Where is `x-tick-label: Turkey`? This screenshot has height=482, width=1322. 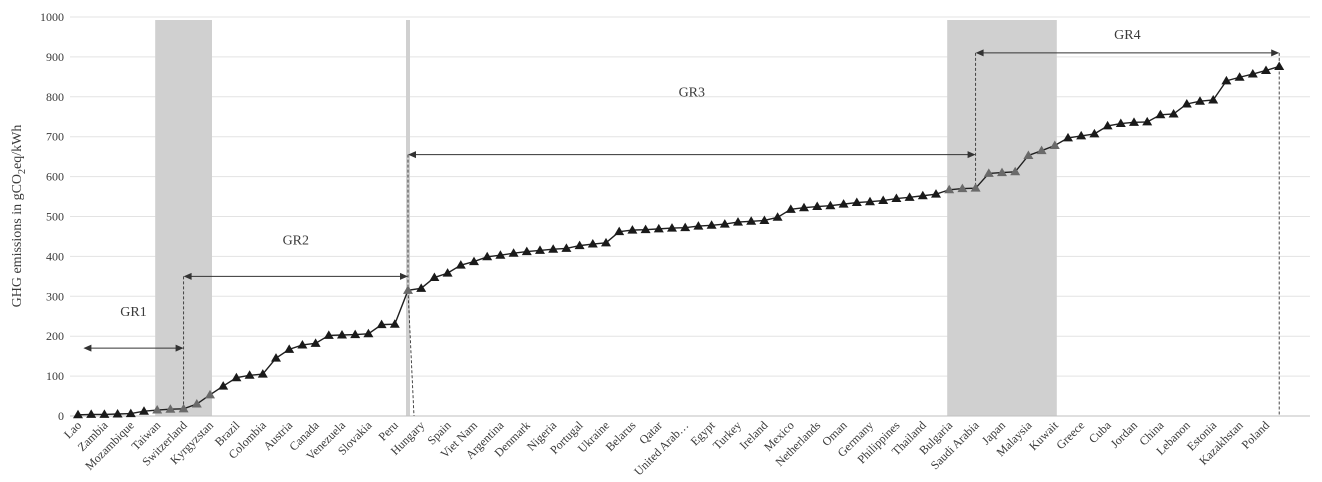
x-tick-label: Turkey is located at coordinates (727, 435).